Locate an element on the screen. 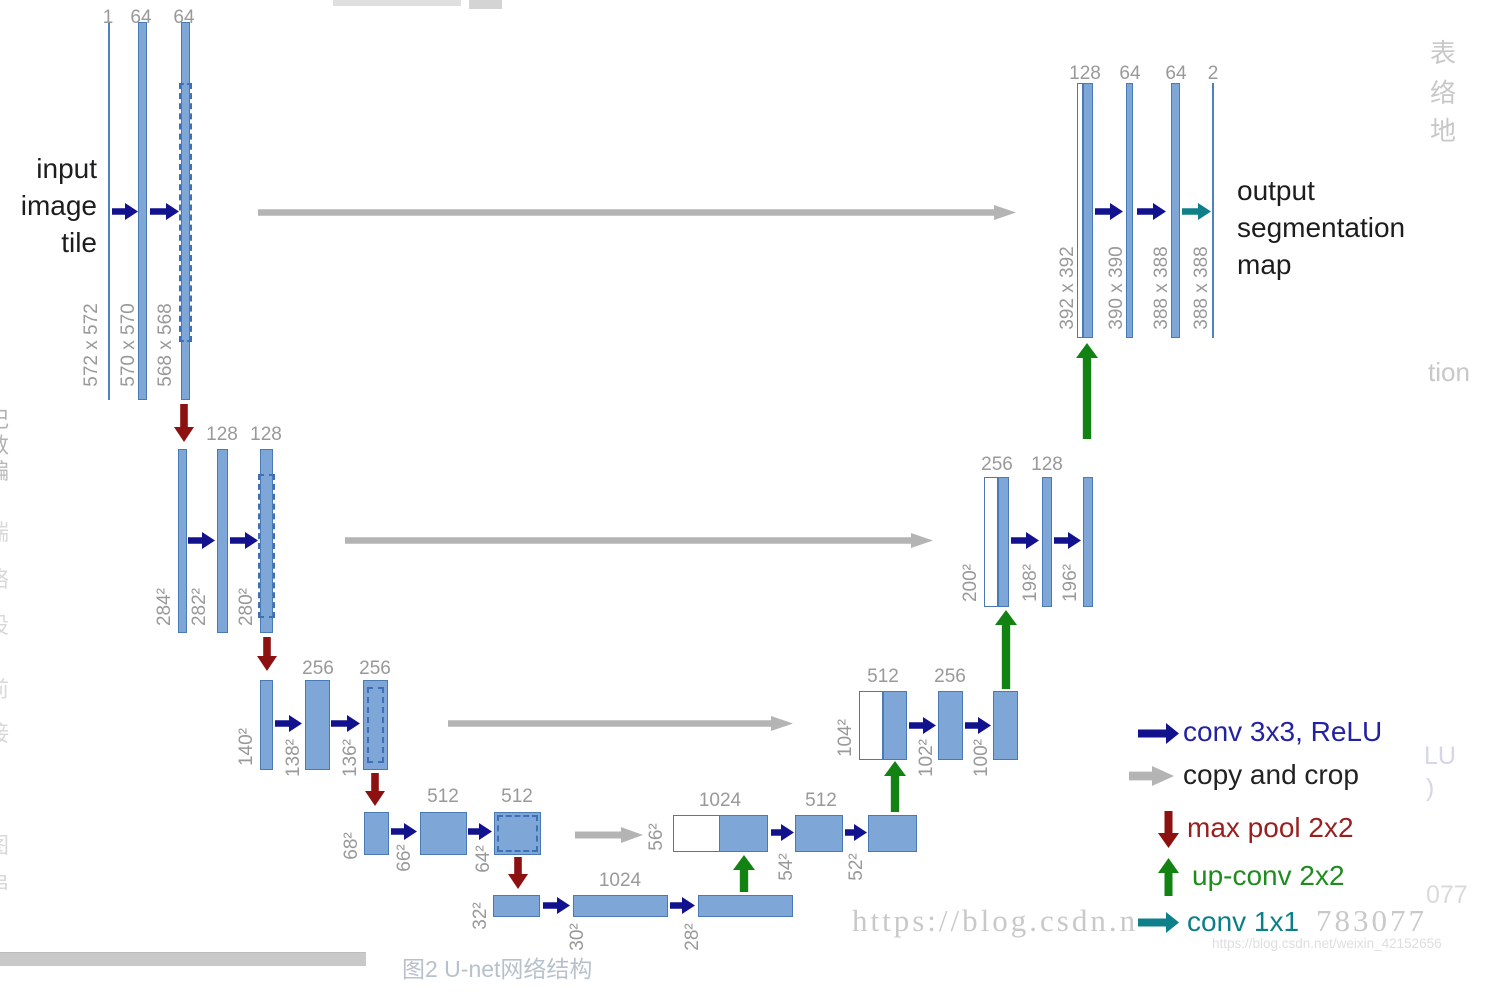 The height and width of the screenshot is (997, 1501). watermark-url-large-tail: 783077 is located at coordinates (1371, 920).